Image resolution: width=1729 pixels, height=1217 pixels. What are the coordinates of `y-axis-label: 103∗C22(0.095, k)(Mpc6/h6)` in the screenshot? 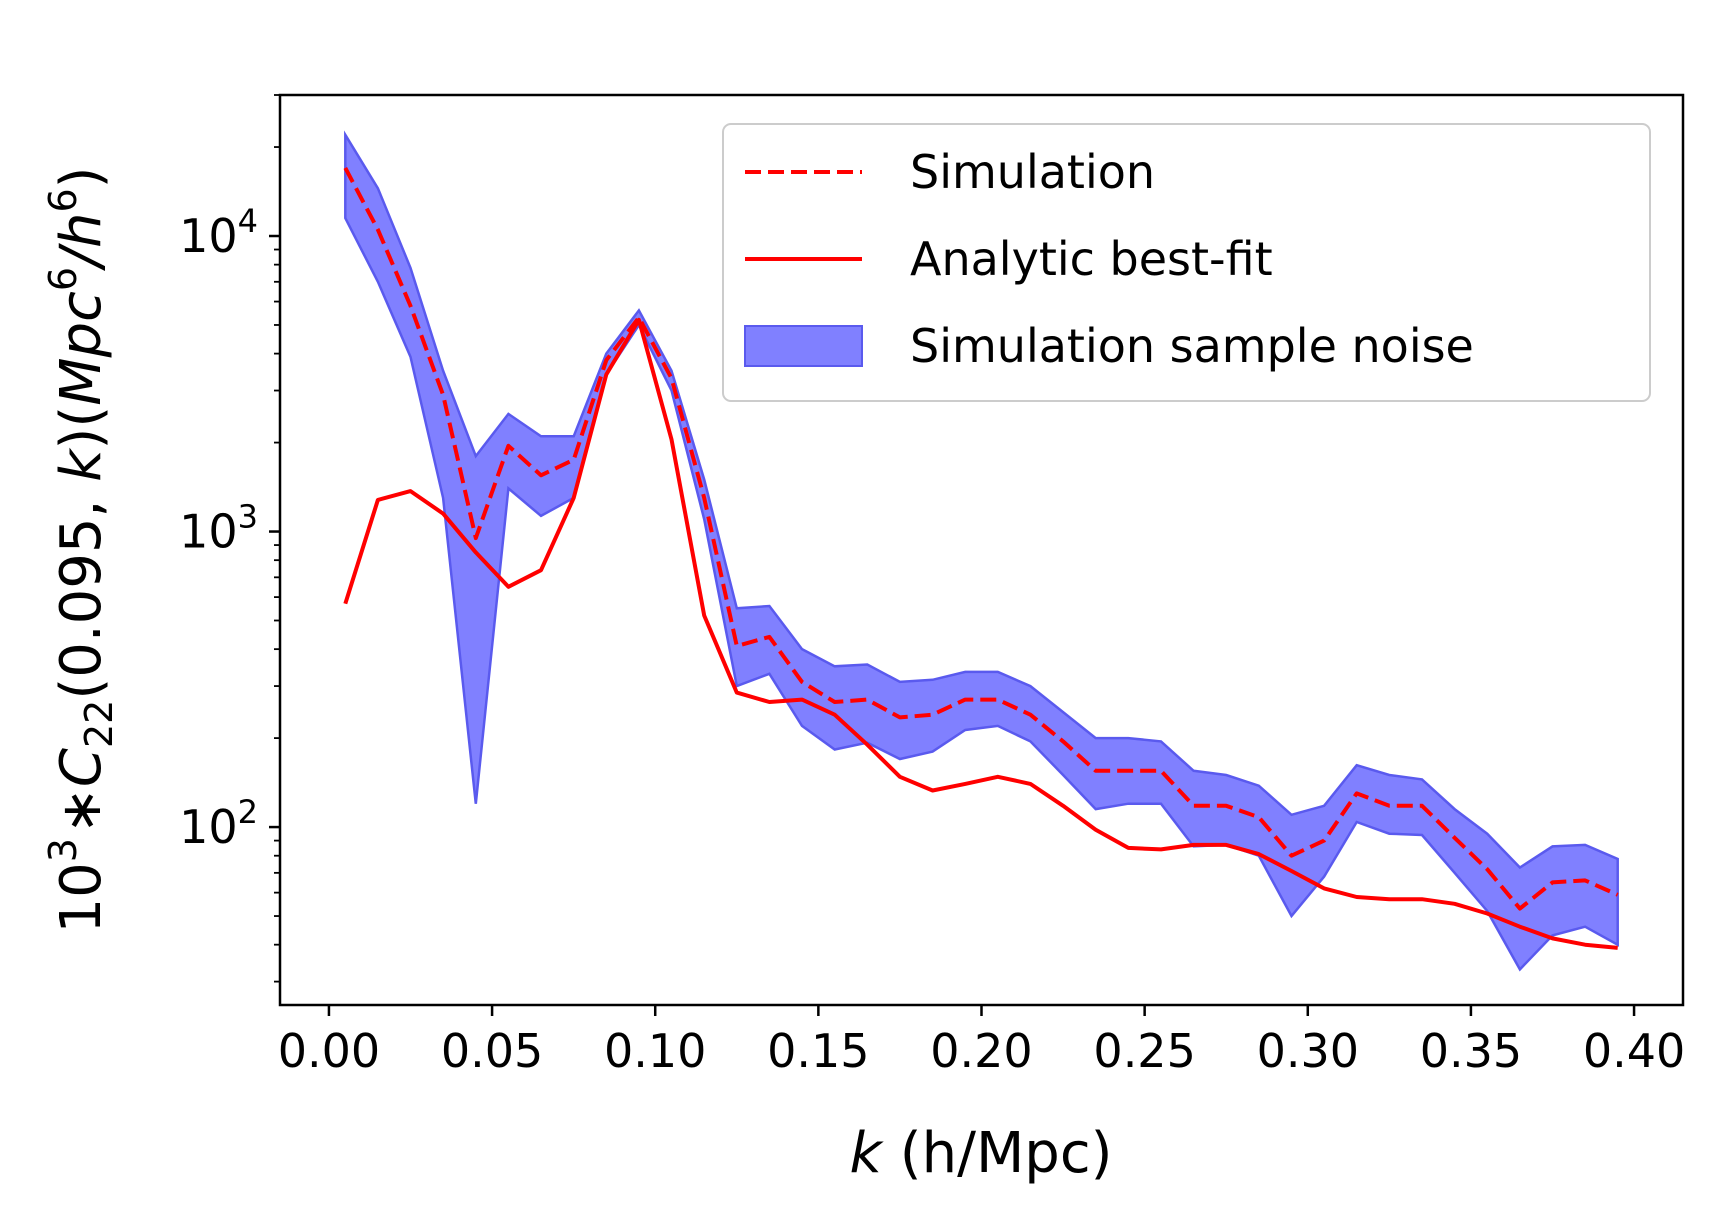 It's located at (81, 549).